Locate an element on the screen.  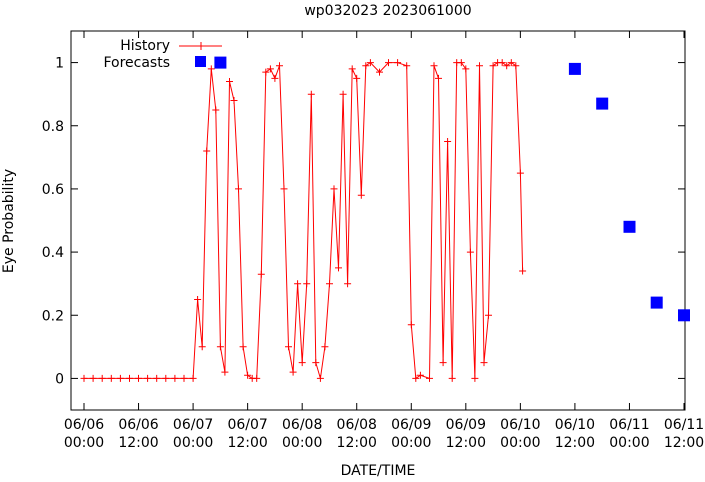
y-tick-label: 0.8 is located at coordinates (53, 127).